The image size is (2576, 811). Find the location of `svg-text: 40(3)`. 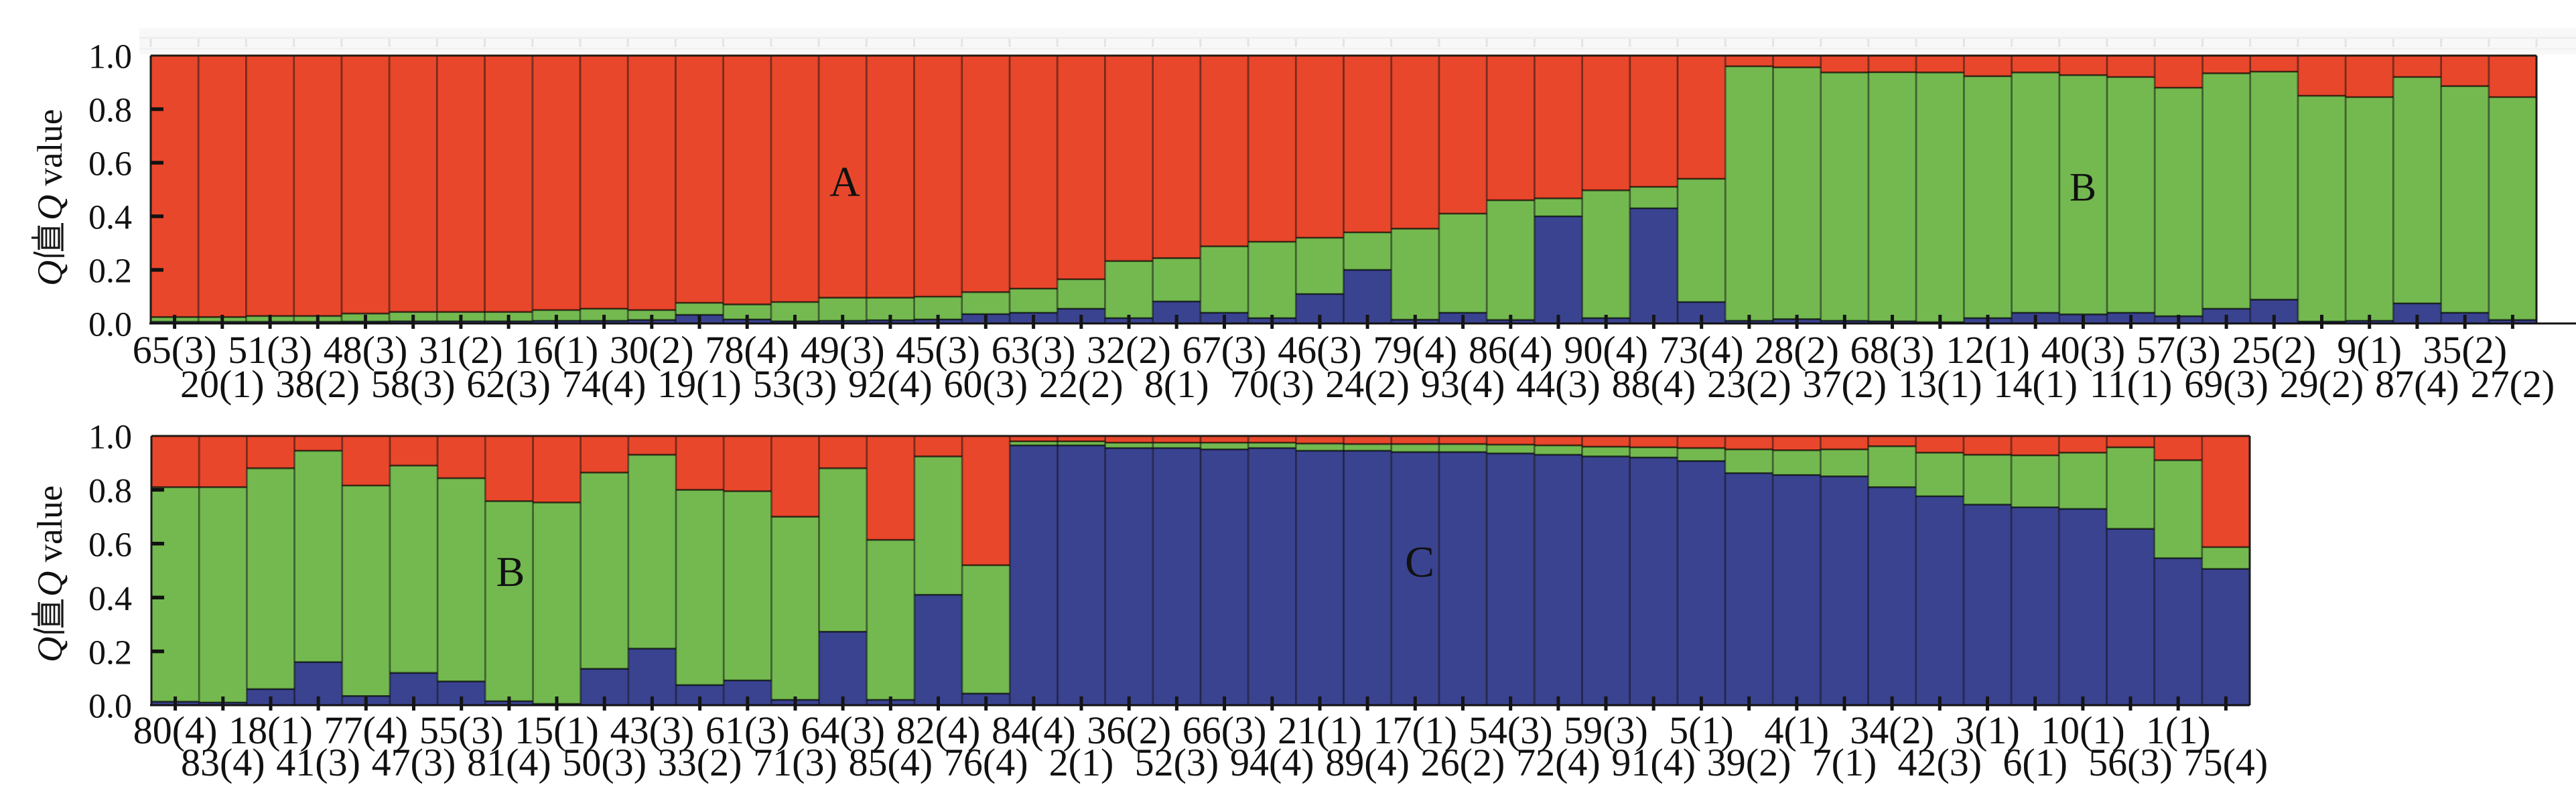

svg-text: 40(3) is located at coordinates (2083, 350).